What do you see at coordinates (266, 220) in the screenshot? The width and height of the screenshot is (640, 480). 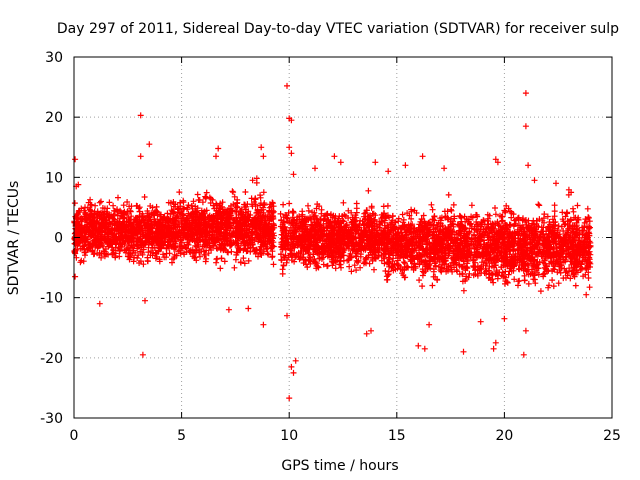 I see `data-point-2092` at bounding box center [266, 220].